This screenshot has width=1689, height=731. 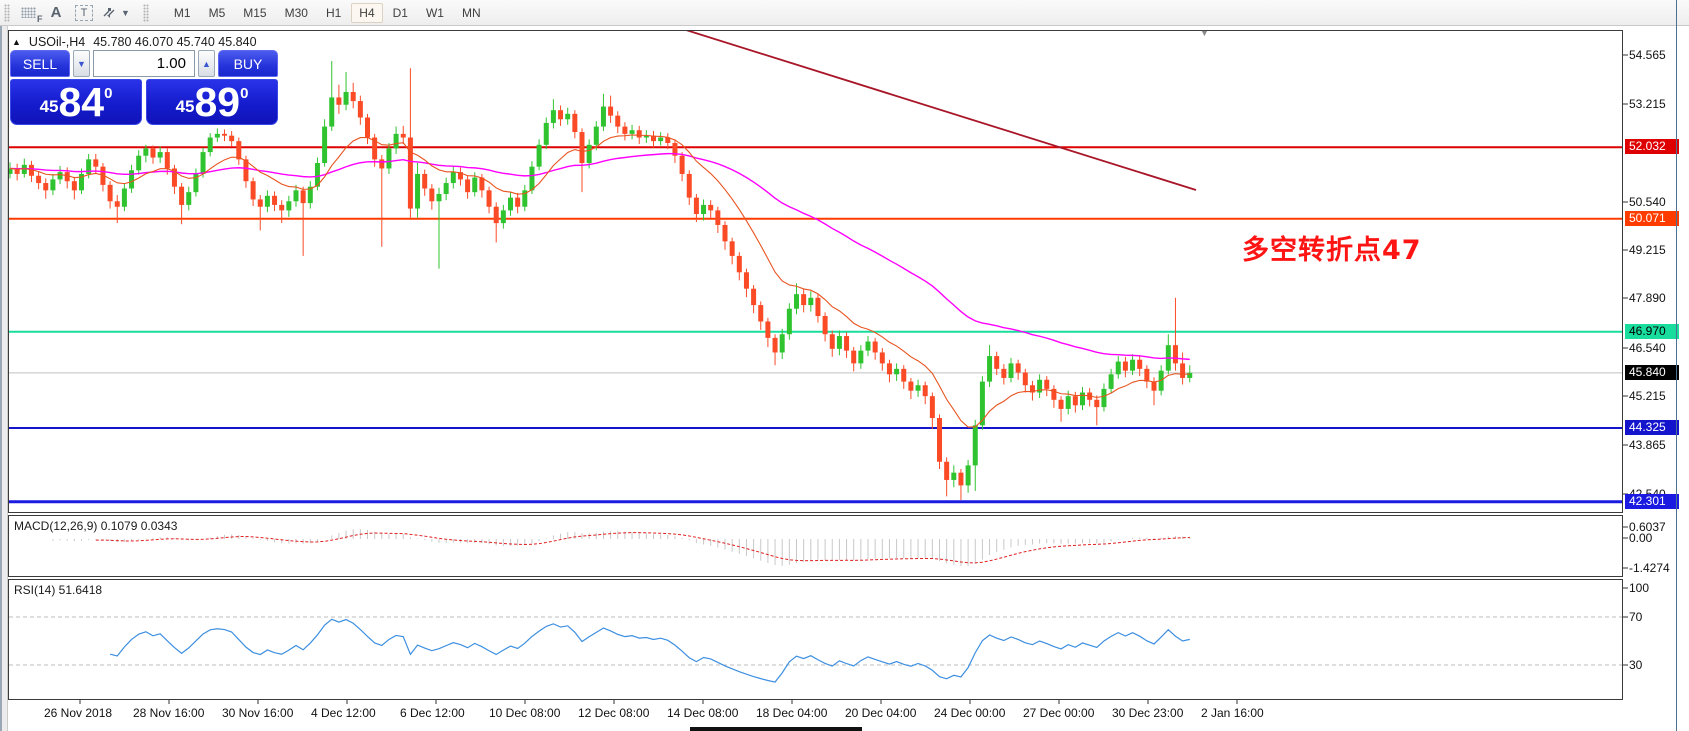 What do you see at coordinates (296, 12) in the screenshot?
I see `timeframe-button-m30: M30` at bounding box center [296, 12].